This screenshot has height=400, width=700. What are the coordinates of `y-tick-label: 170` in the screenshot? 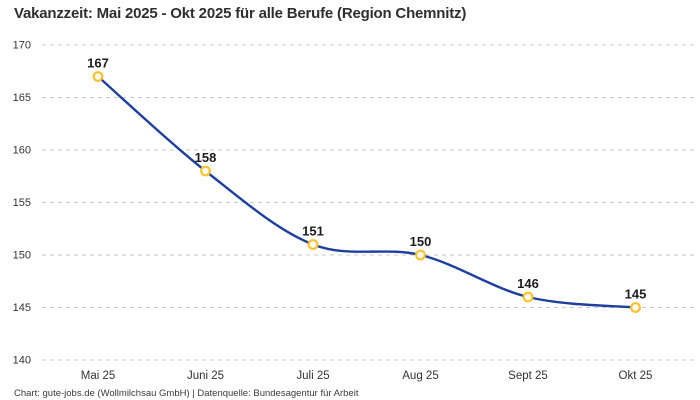 It's located at (22, 46).